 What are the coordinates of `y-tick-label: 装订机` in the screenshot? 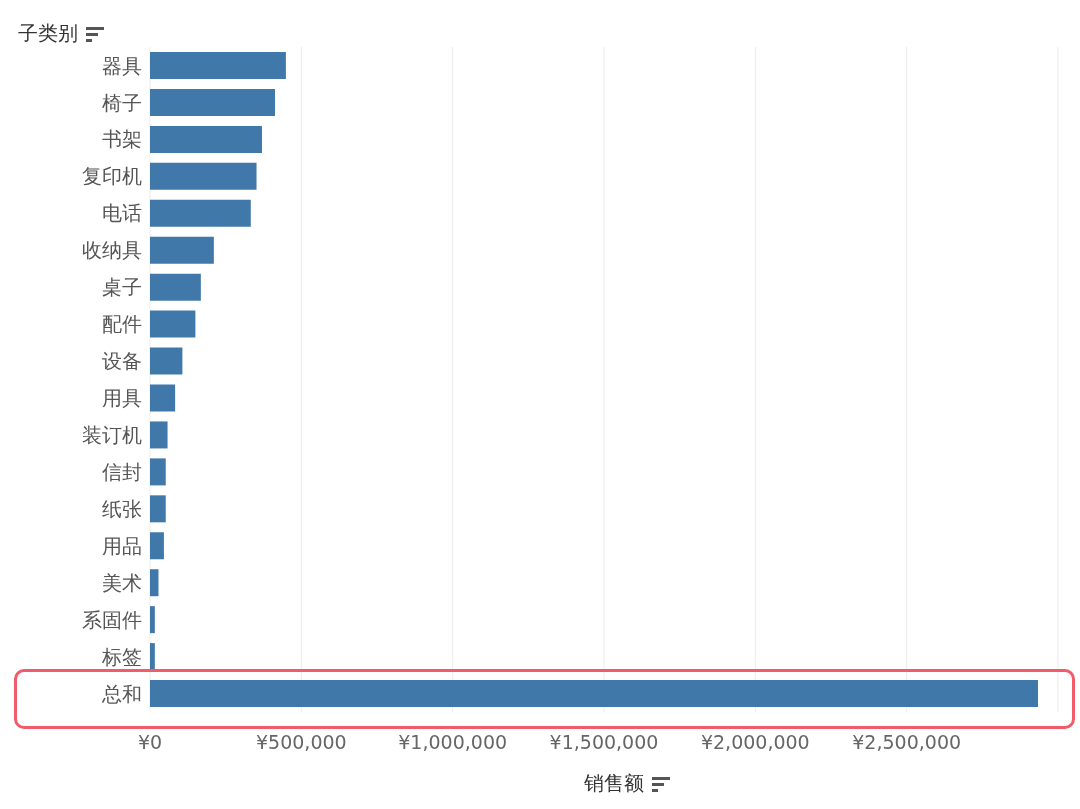 It's located at (112, 435).